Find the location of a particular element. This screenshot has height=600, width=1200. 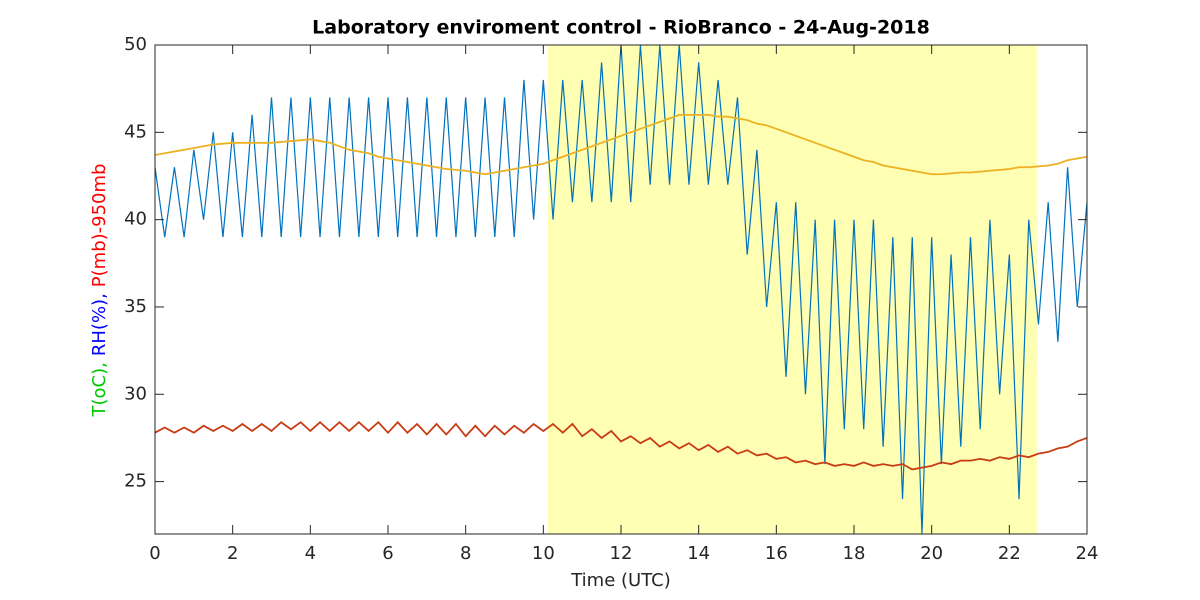

x-tick-label: 24 is located at coordinates (1087, 553).